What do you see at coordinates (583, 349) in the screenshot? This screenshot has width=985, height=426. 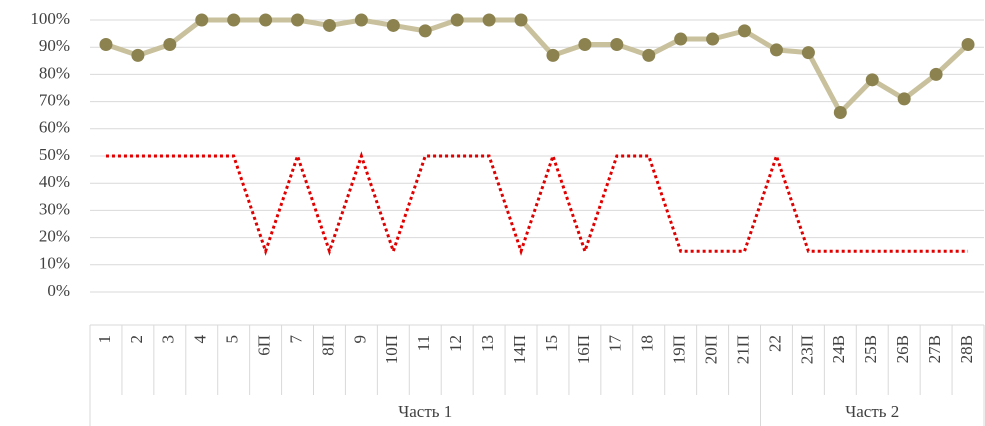 I see `x-tick-label: 16П` at bounding box center [583, 349].